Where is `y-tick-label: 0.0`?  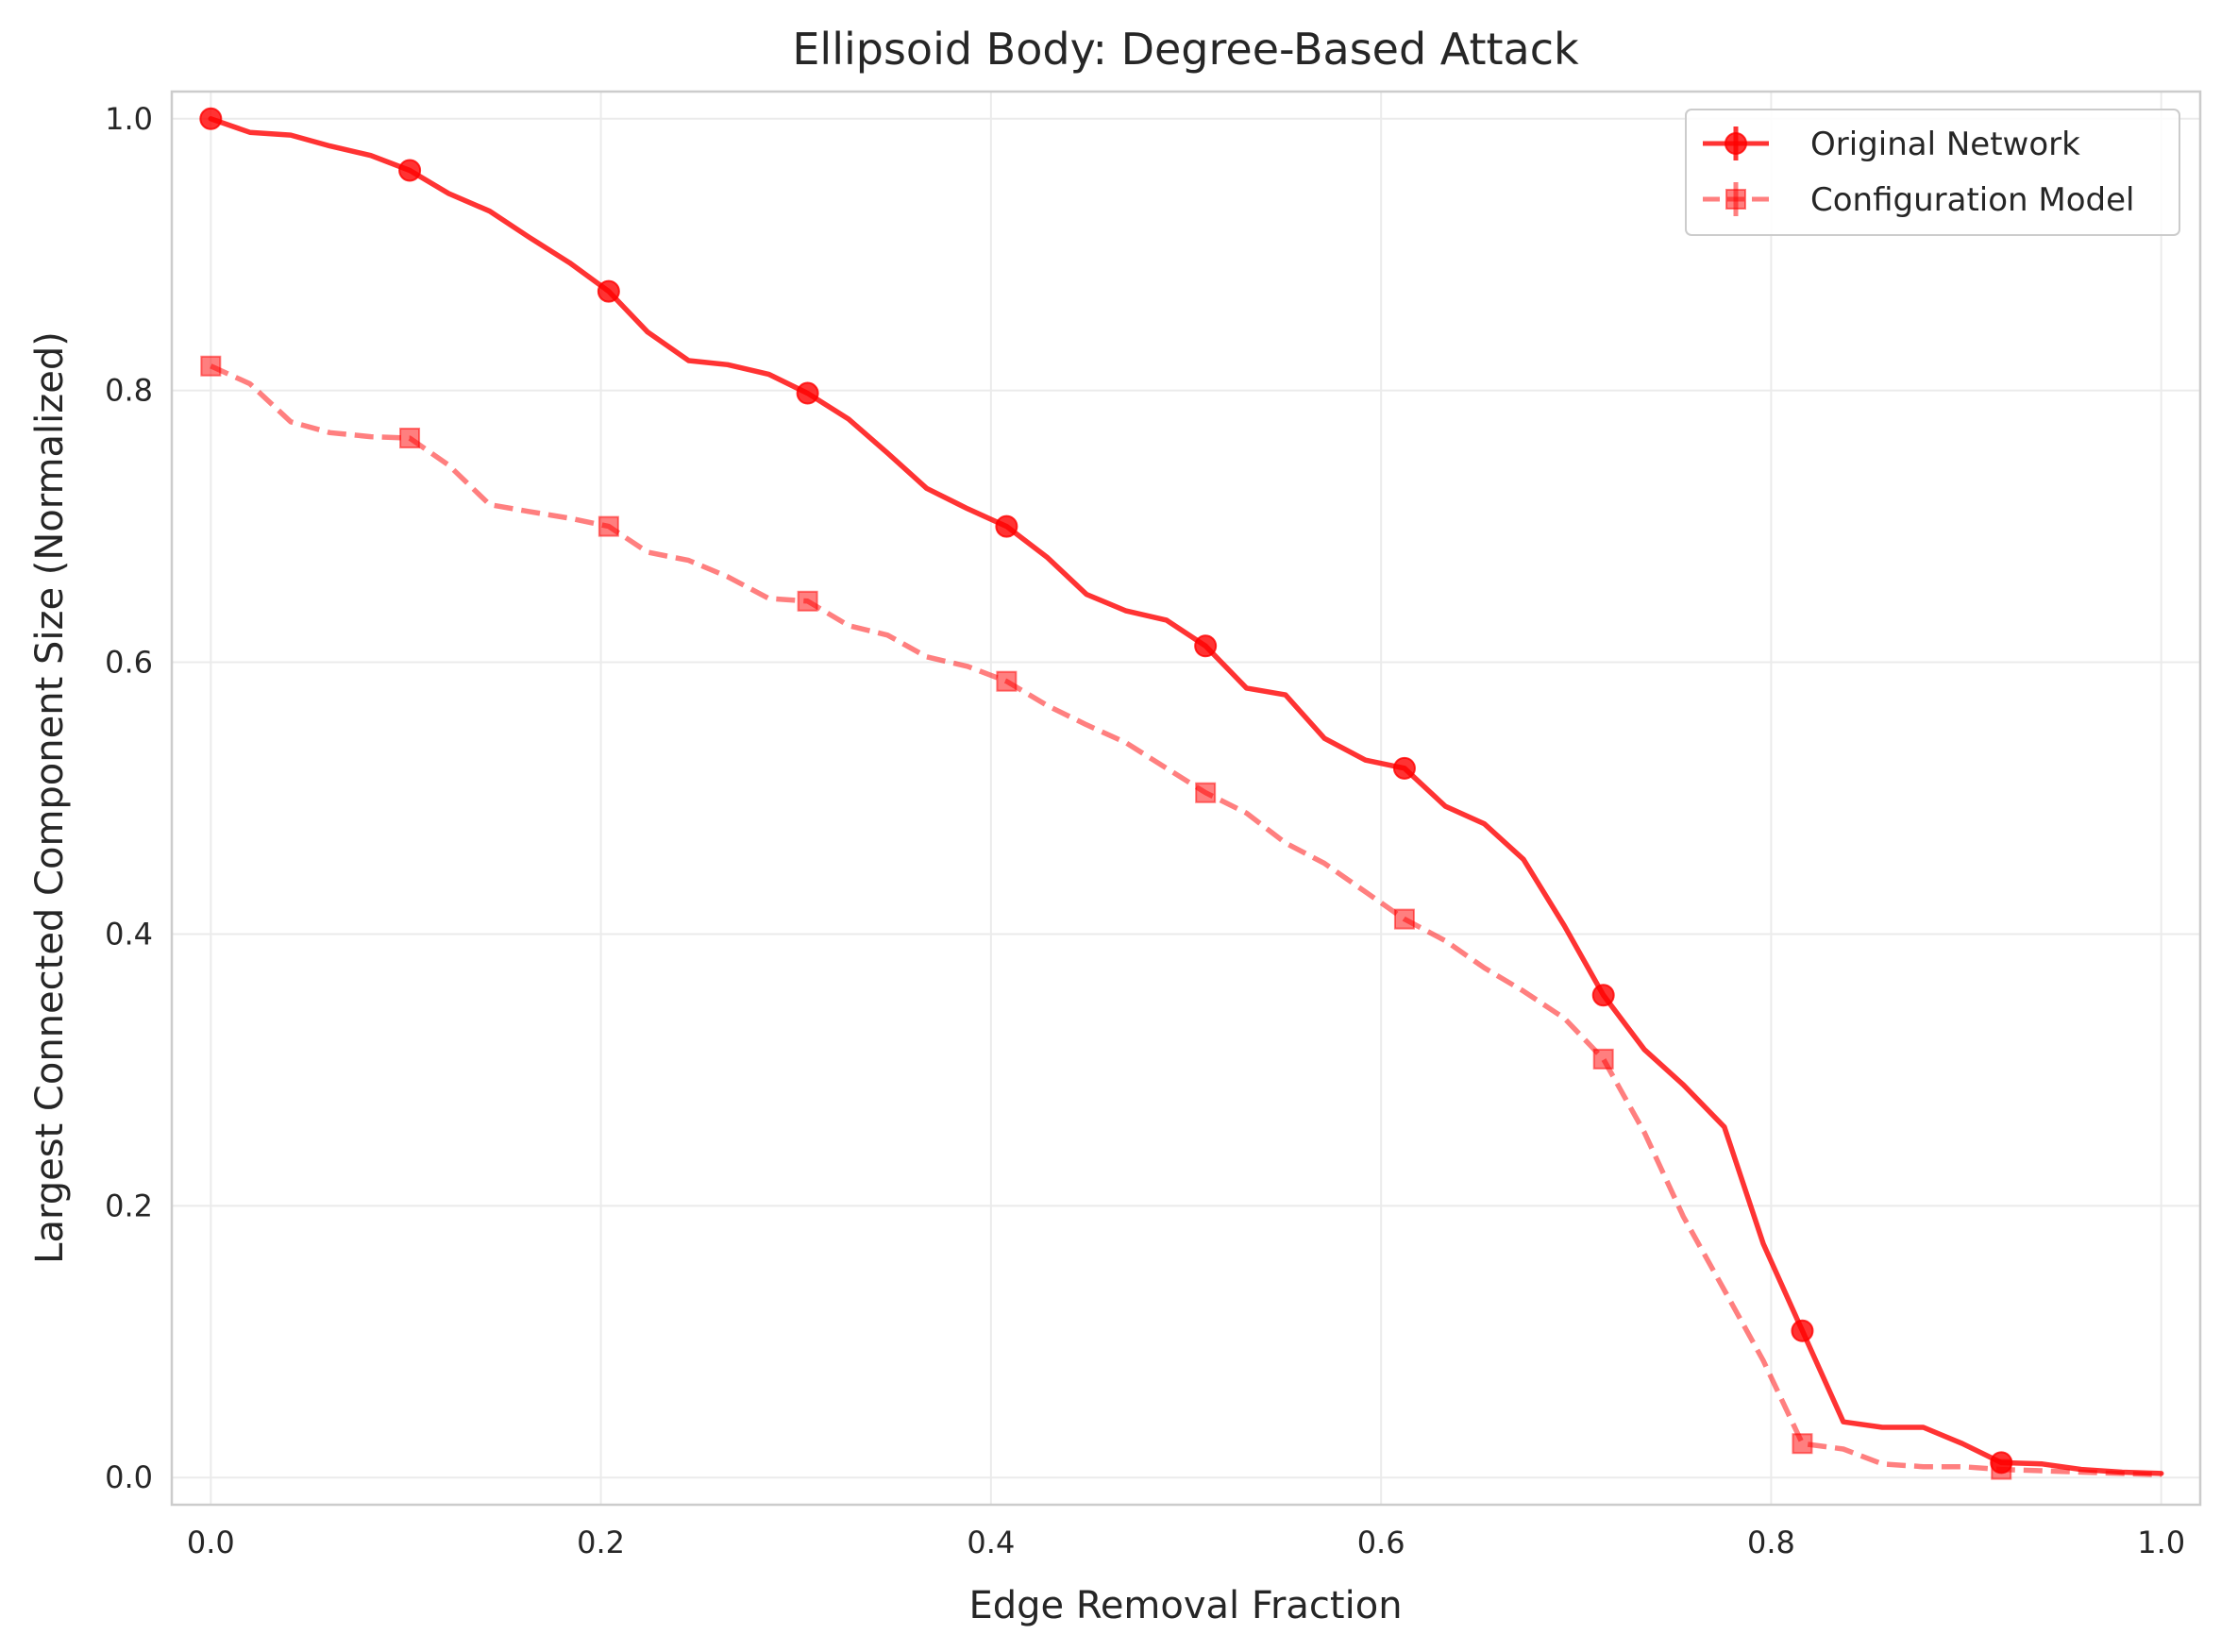
y-tick-label: 0.0 is located at coordinates (129, 1477).